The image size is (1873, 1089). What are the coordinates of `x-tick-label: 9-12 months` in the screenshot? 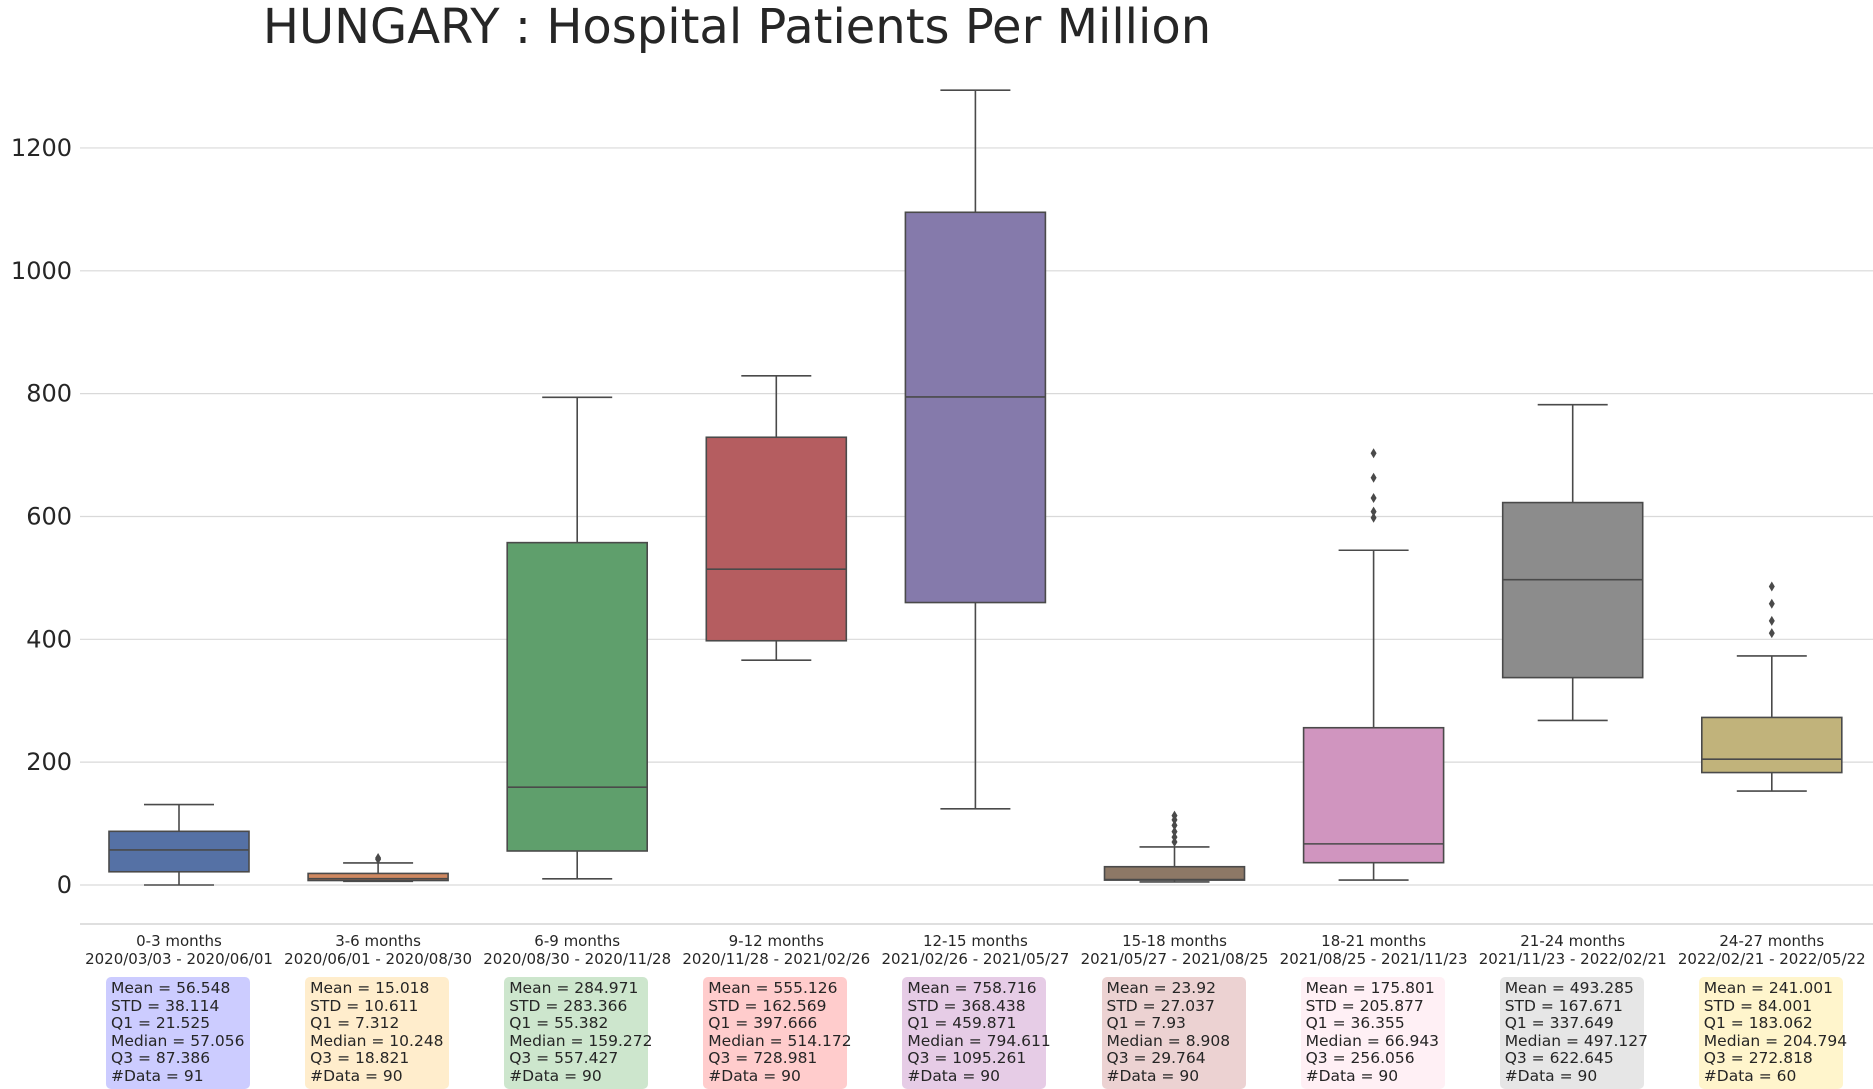 It's located at (776, 941).